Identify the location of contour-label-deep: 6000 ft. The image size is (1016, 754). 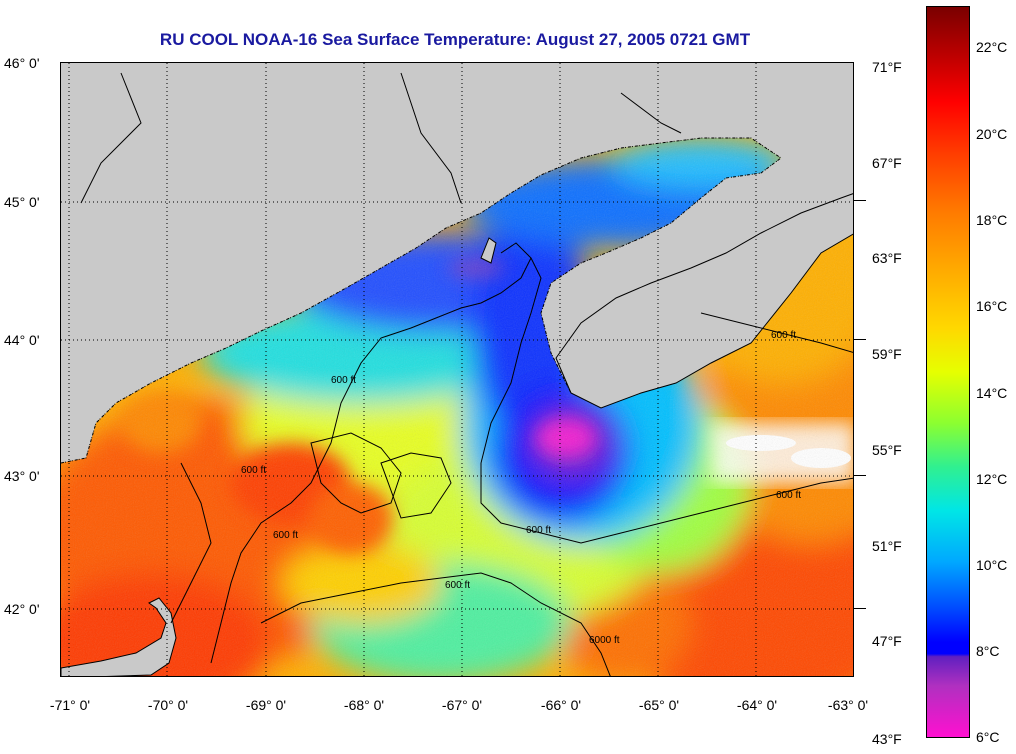
(604, 640).